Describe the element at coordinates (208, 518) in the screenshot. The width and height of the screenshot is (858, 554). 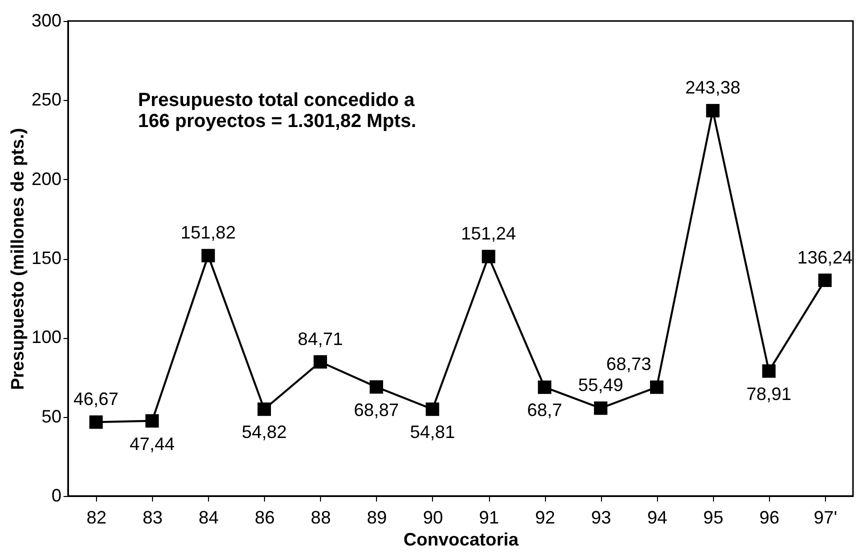
I see `x-tick-label: 84` at that location.